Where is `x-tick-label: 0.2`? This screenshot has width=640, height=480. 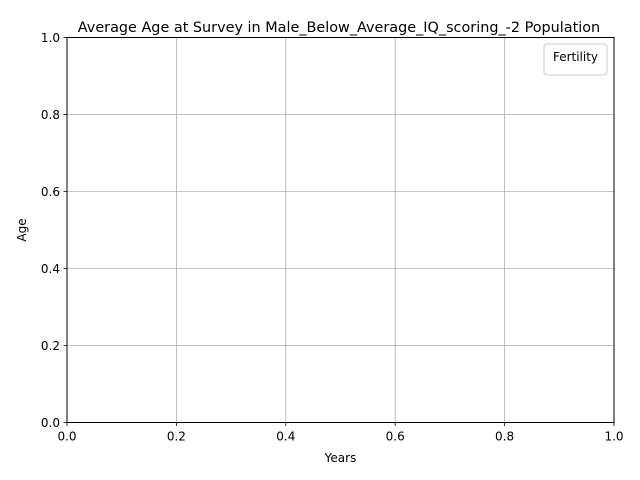 x-tick-label: 0.2 is located at coordinates (176, 437).